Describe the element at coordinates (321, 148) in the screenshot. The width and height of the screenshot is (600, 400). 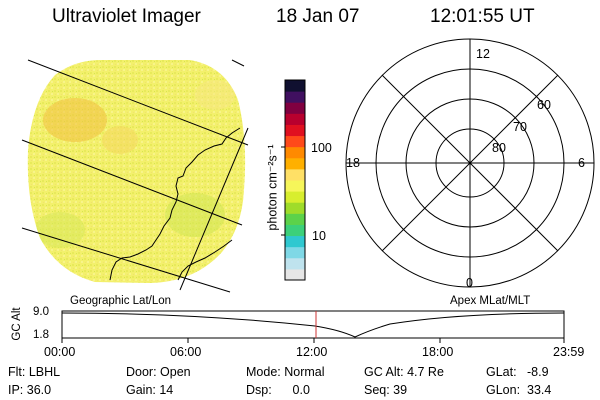
I see `colorbar-tick-100: 100` at that location.